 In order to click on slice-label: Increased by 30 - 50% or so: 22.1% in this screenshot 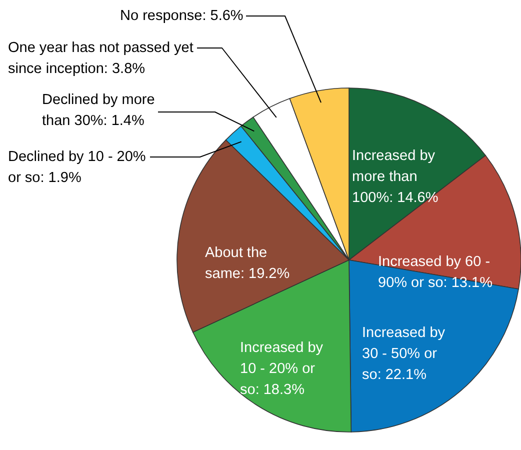, I will do `click(404, 354)`.